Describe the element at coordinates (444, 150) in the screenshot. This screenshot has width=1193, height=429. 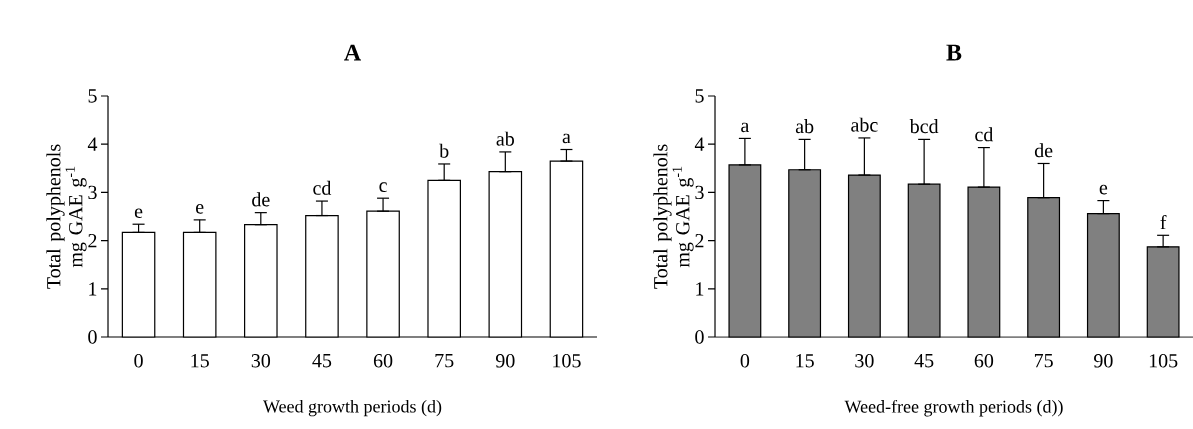
I see `annotation: b` at that location.